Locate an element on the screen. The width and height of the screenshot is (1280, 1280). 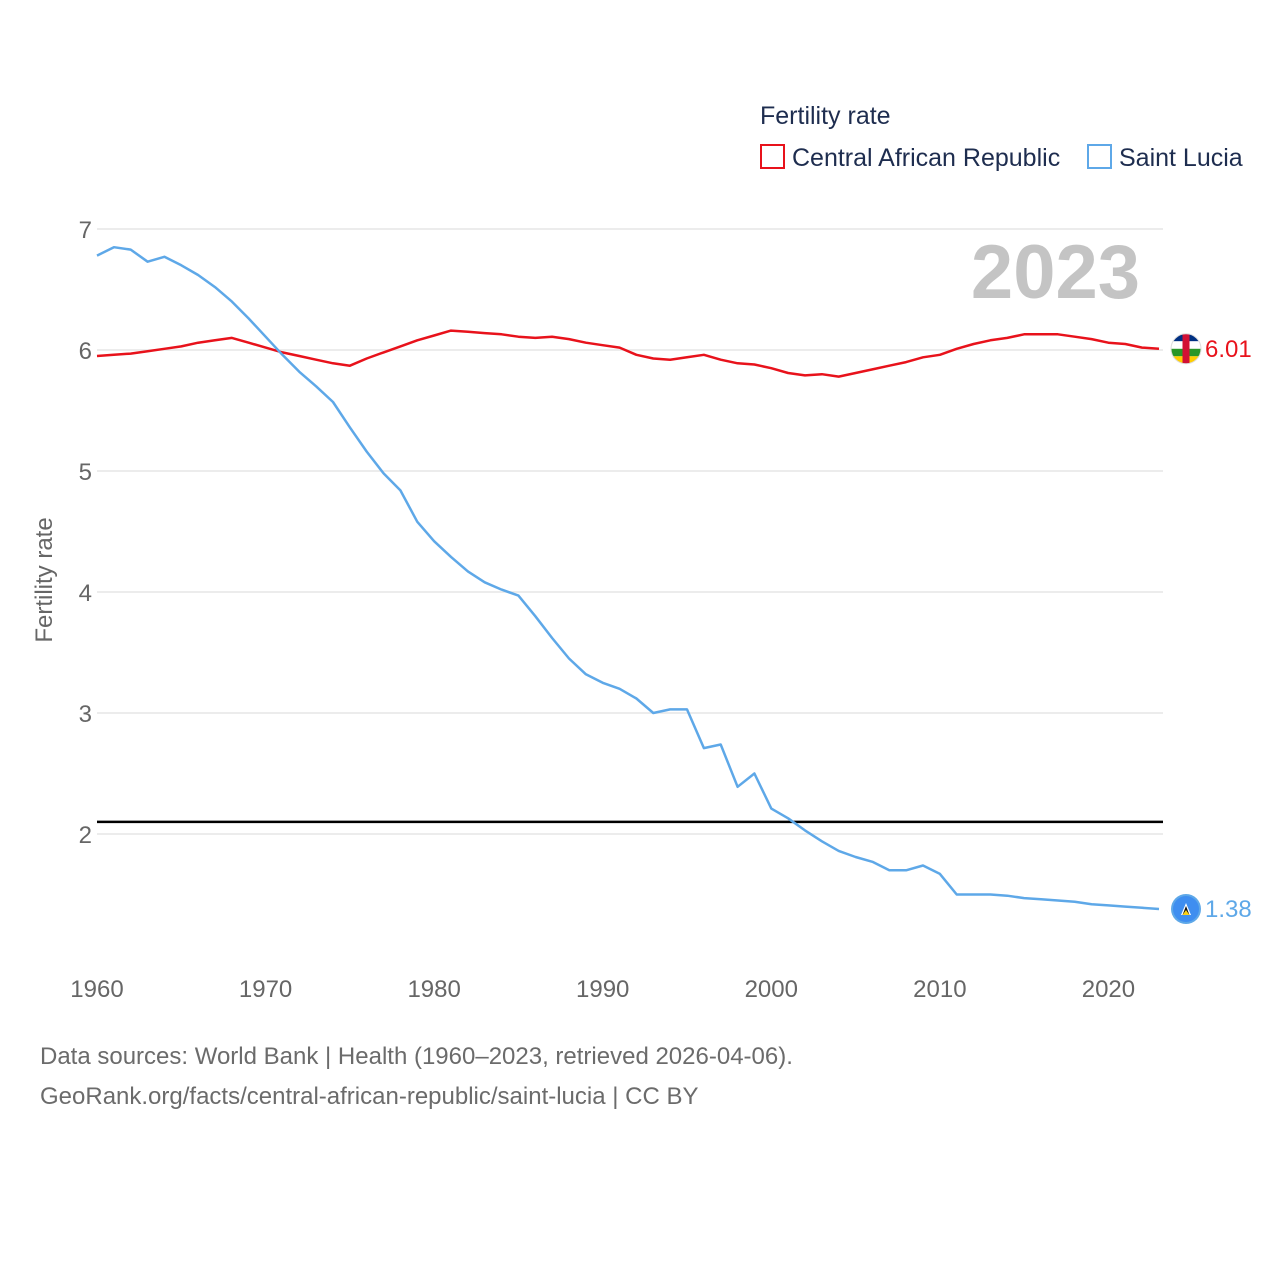
x-tick-1980: 1980 is located at coordinates (433, 989).